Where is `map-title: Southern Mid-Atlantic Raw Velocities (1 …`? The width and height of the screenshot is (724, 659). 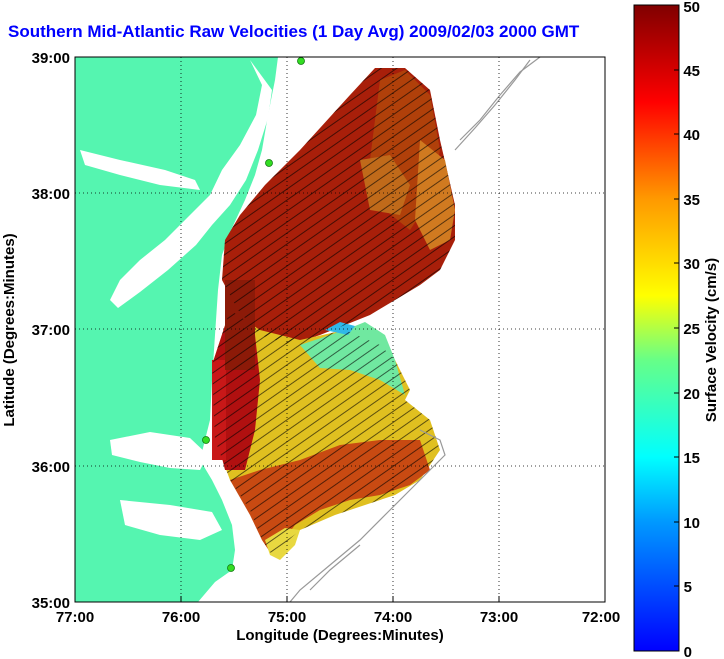 map-title: Southern Mid-Atlantic Raw Velocities (1 … is located at coordinates (294, 31).